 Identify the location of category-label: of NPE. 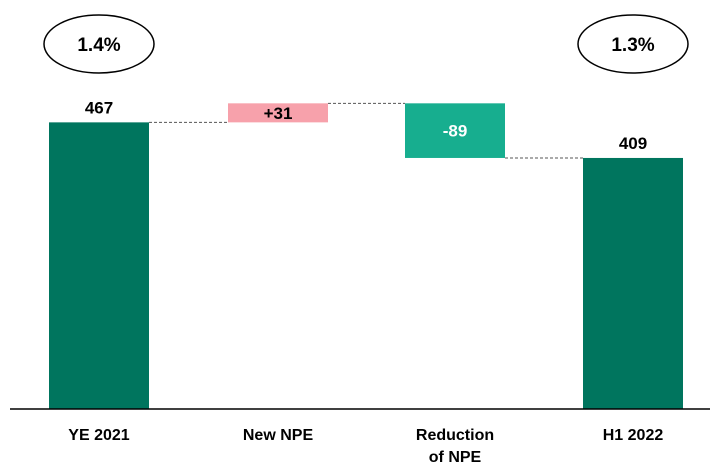
(455, 457).